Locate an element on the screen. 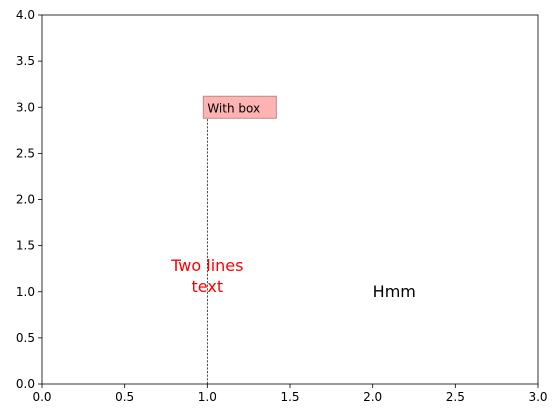 This screenshot has height=418, width=558. annotation-text: Two lines is located at coordinates (206, 265).